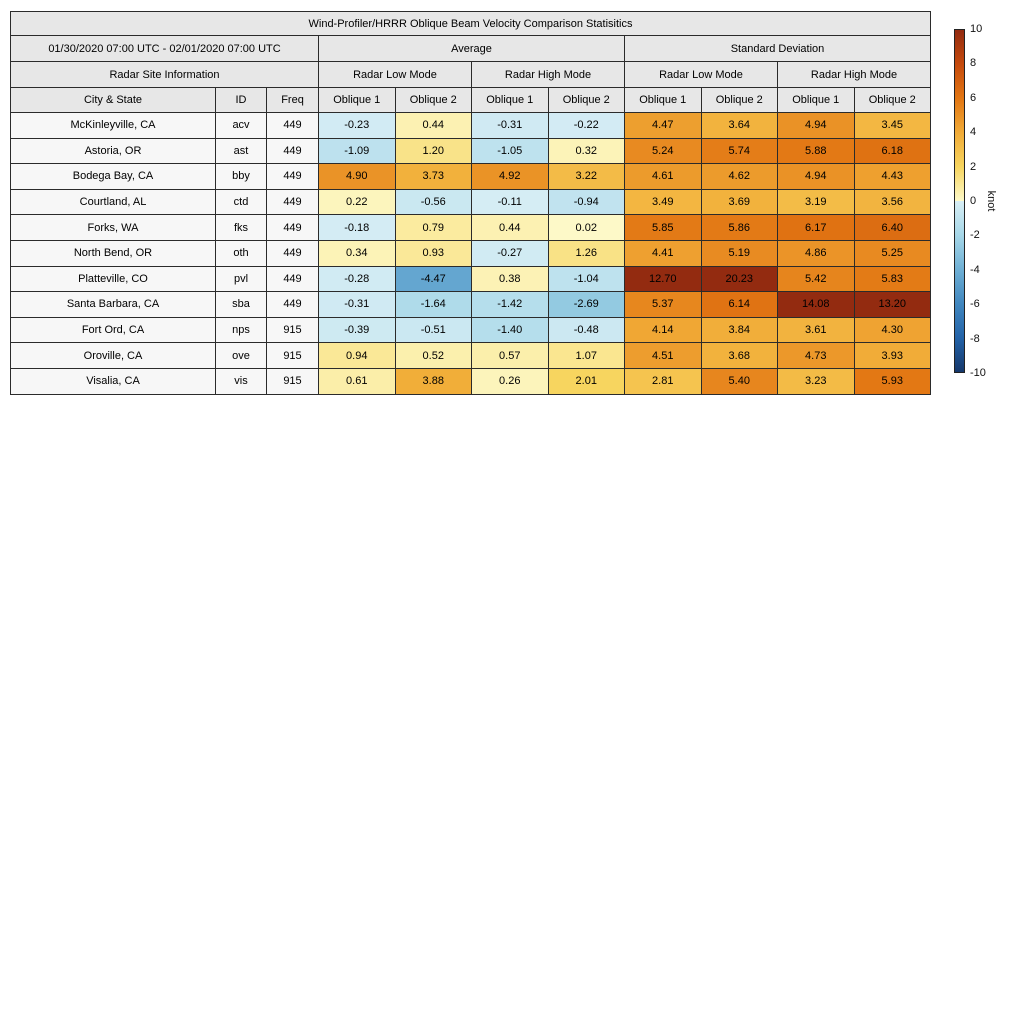  Describe the element at coordinates (433, 176) in the screenshot. I see `value-cell: 3.73` at that location.